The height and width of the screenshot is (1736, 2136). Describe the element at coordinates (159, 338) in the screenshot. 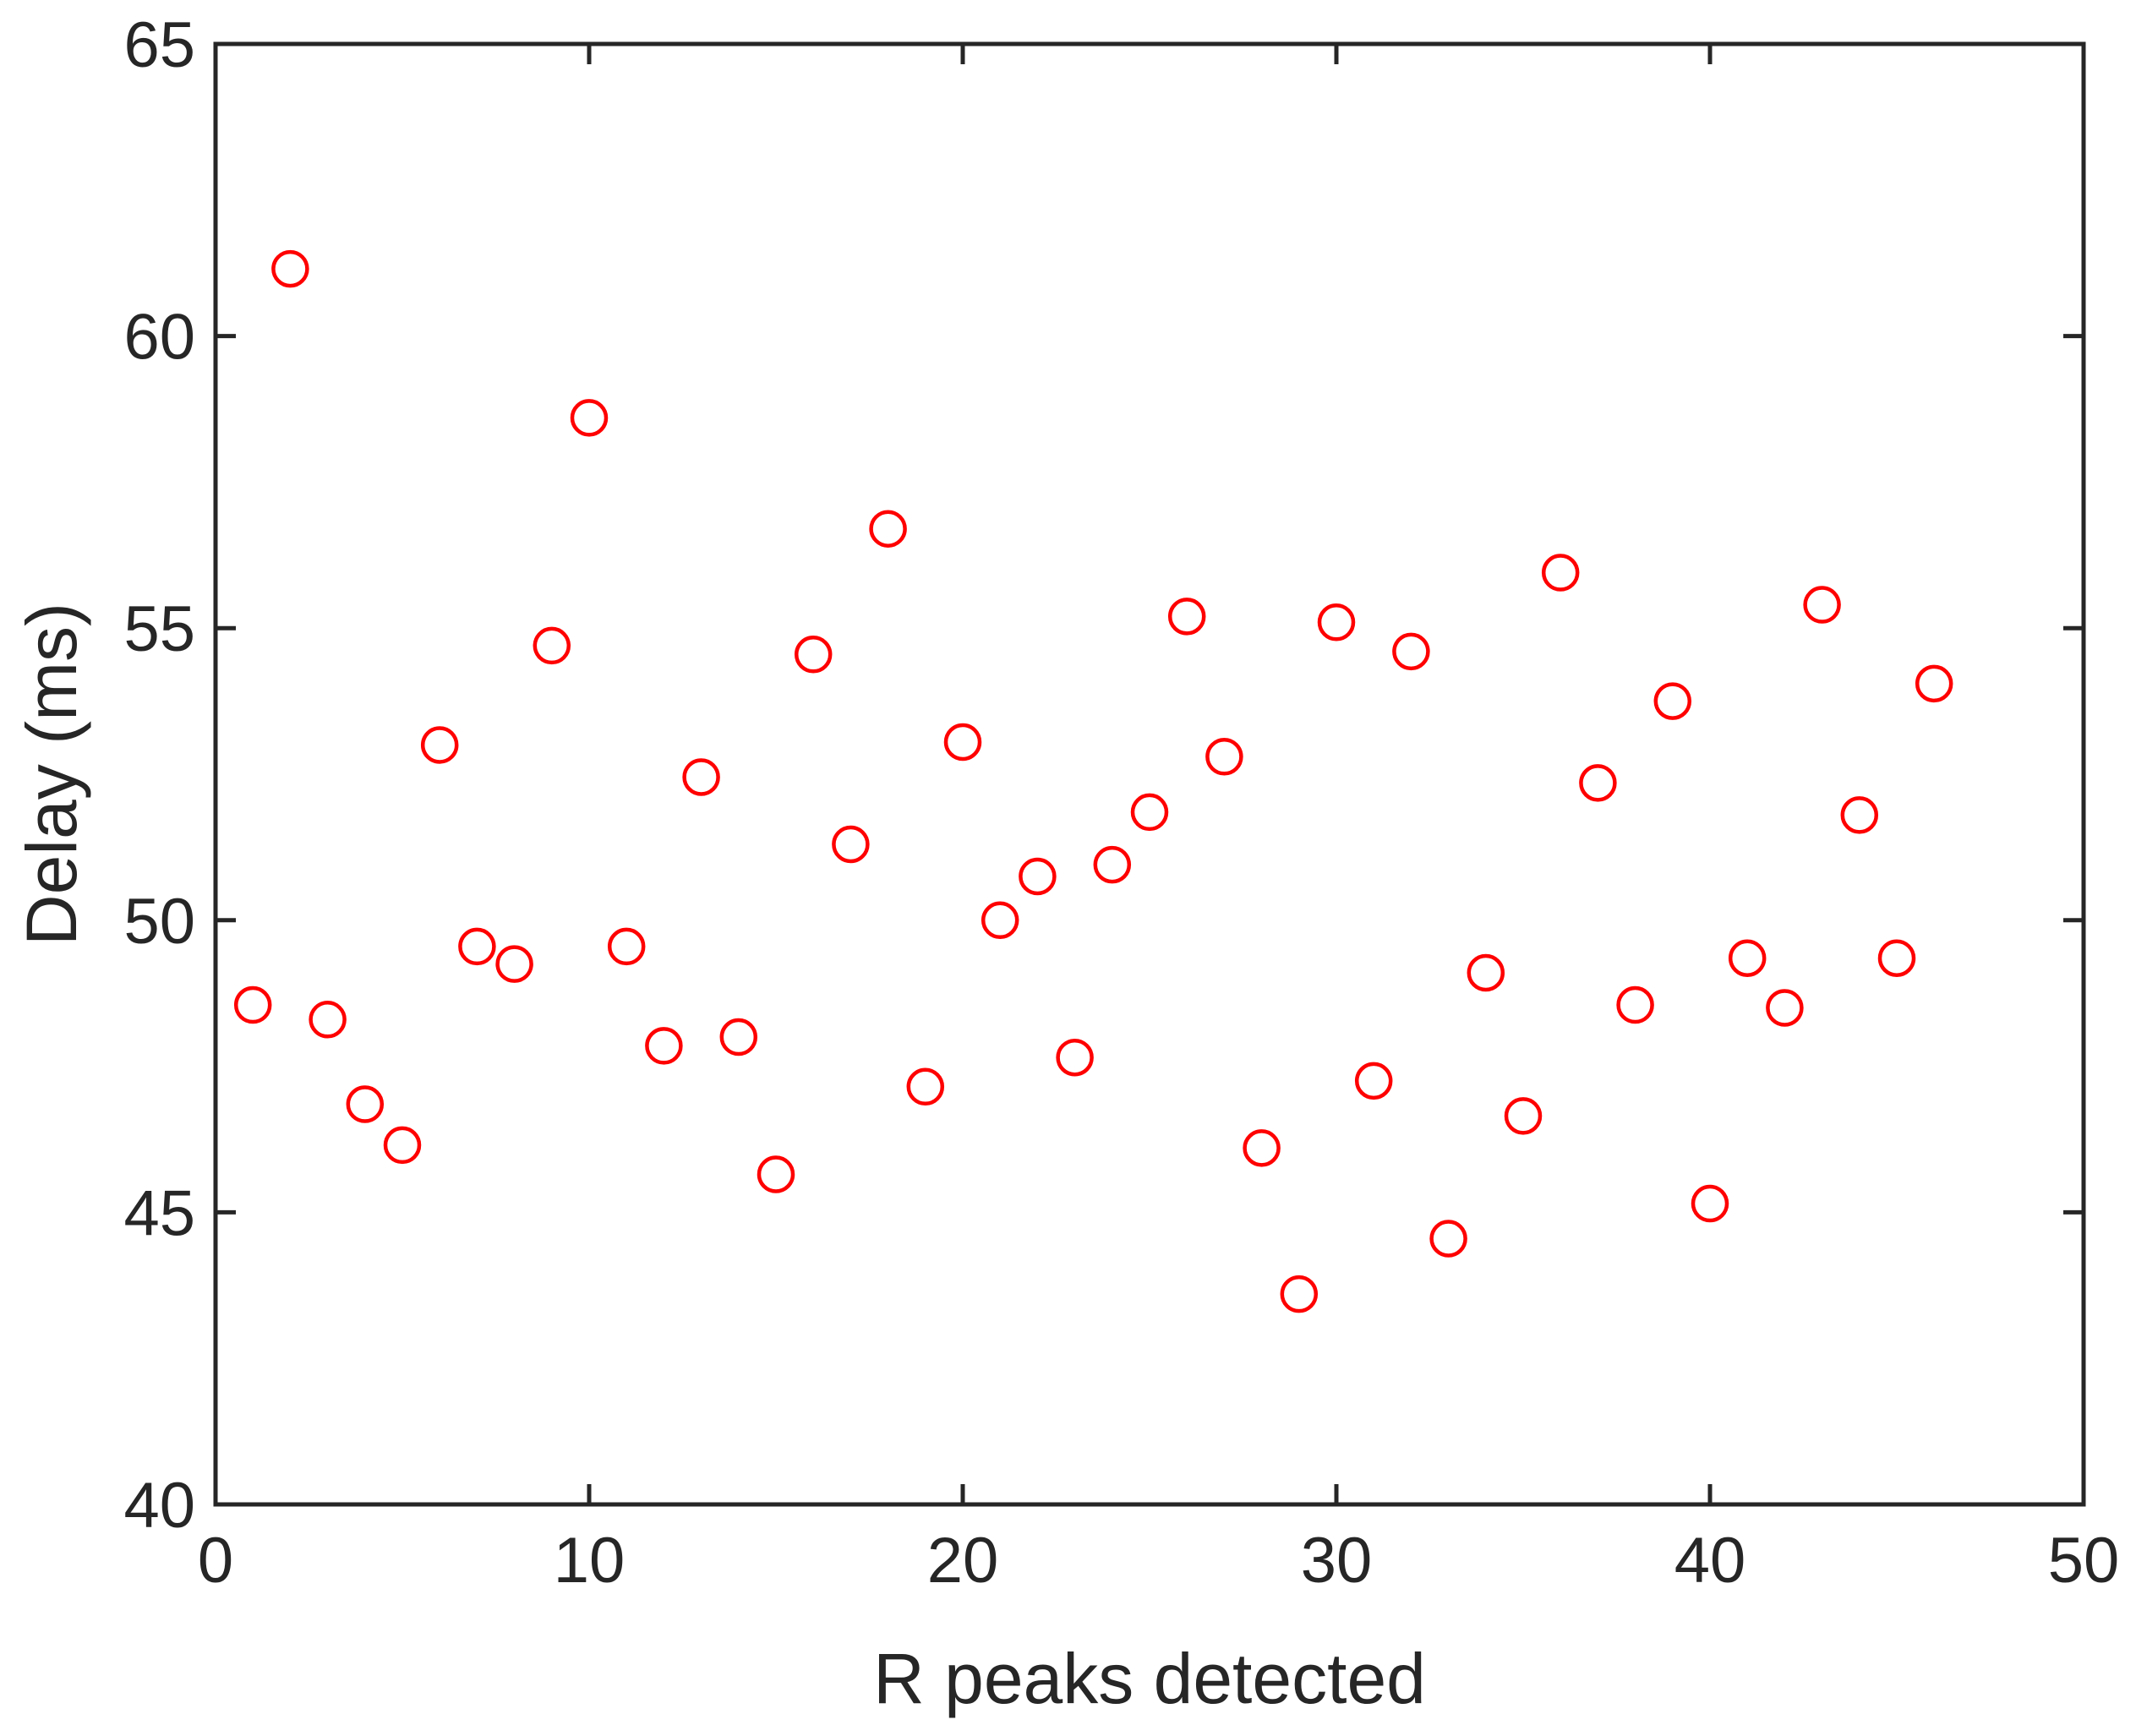

I see `y-tick-label: 60` at that location.